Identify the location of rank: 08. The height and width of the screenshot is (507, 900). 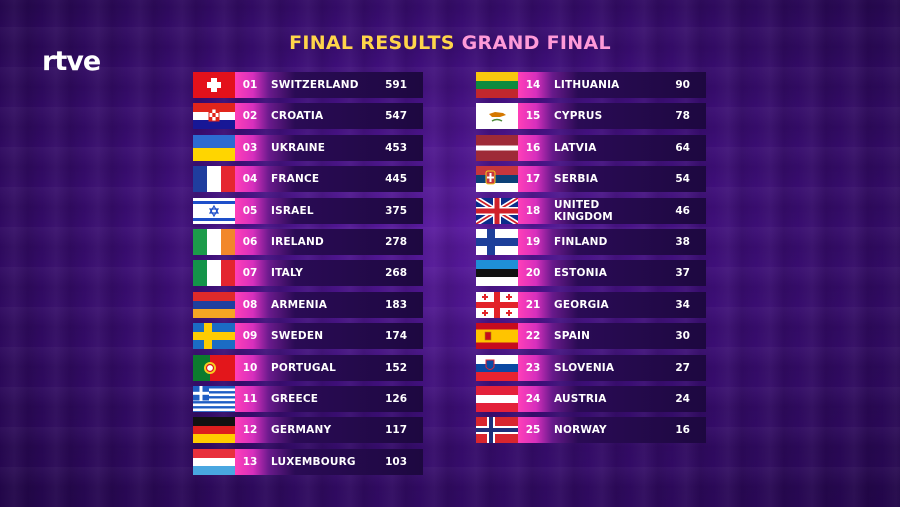
(250, 304).